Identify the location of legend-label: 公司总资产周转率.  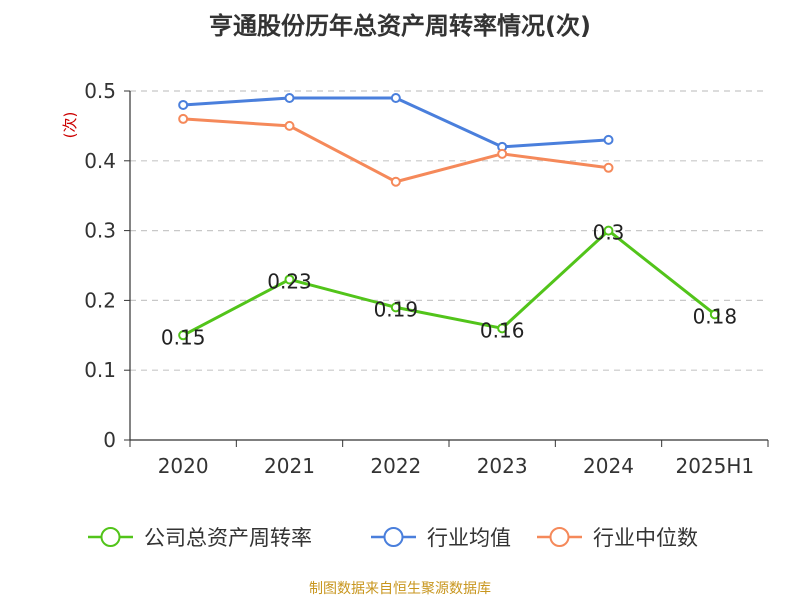
(228, 538).